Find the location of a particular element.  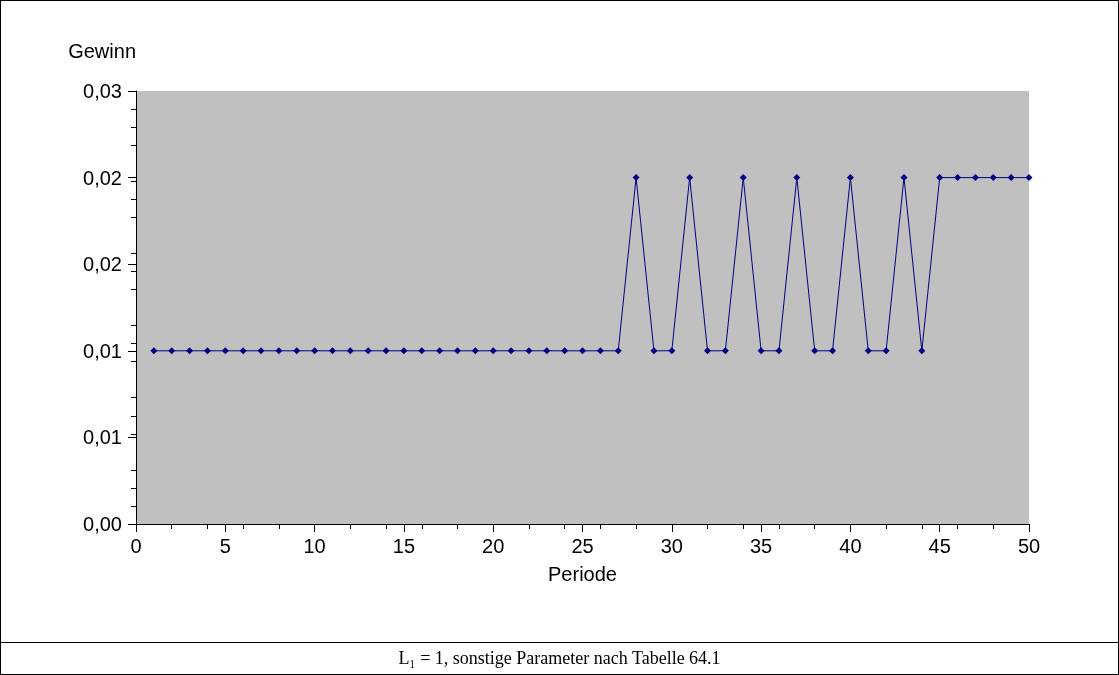

x-tick-label: 25 is located at coordinates (582, 546).